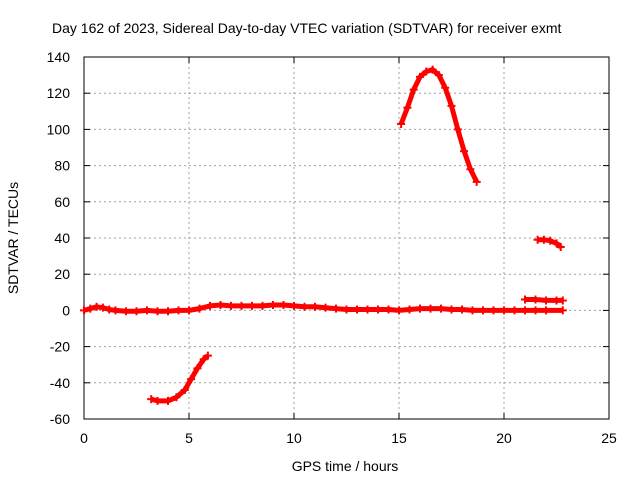  Describe the element at coordinates (62, 274) in the screenshot. I see `y-tick-label: 20` at that location.